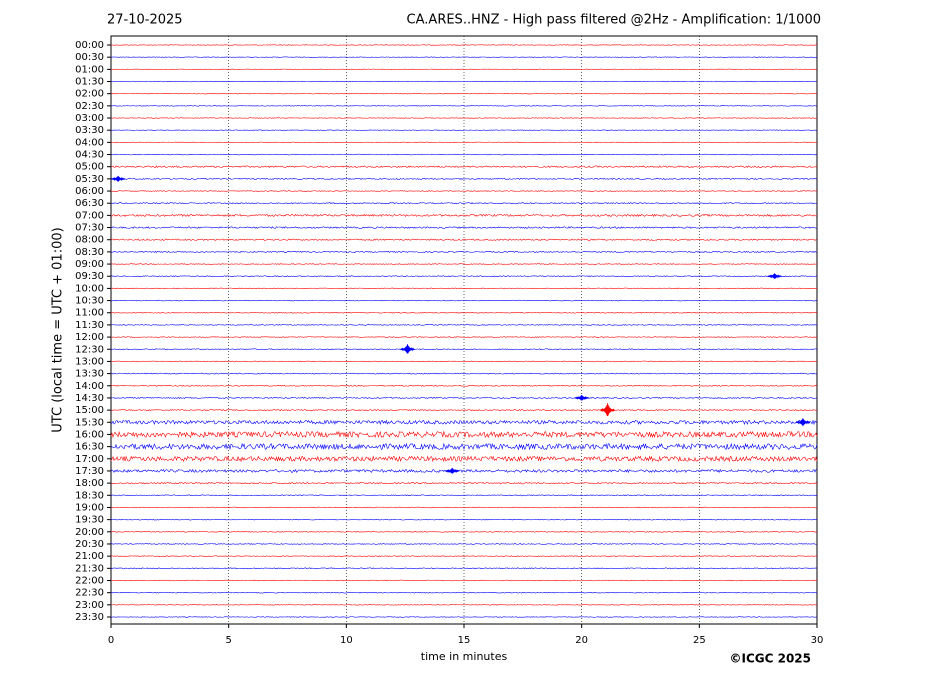 The image size is (927, 700). Describe the element at coordinates (464, 656) in the screenshot. I see `x-axis-label: time in minutes` at that location.